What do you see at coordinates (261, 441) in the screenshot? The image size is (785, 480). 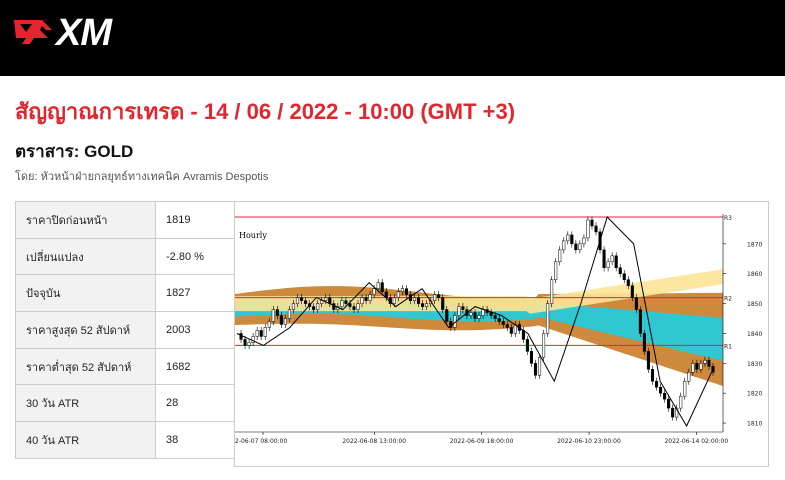 I see `x-tick-label: 2-06-07 08:00:00` at bounding box center [261, 441].